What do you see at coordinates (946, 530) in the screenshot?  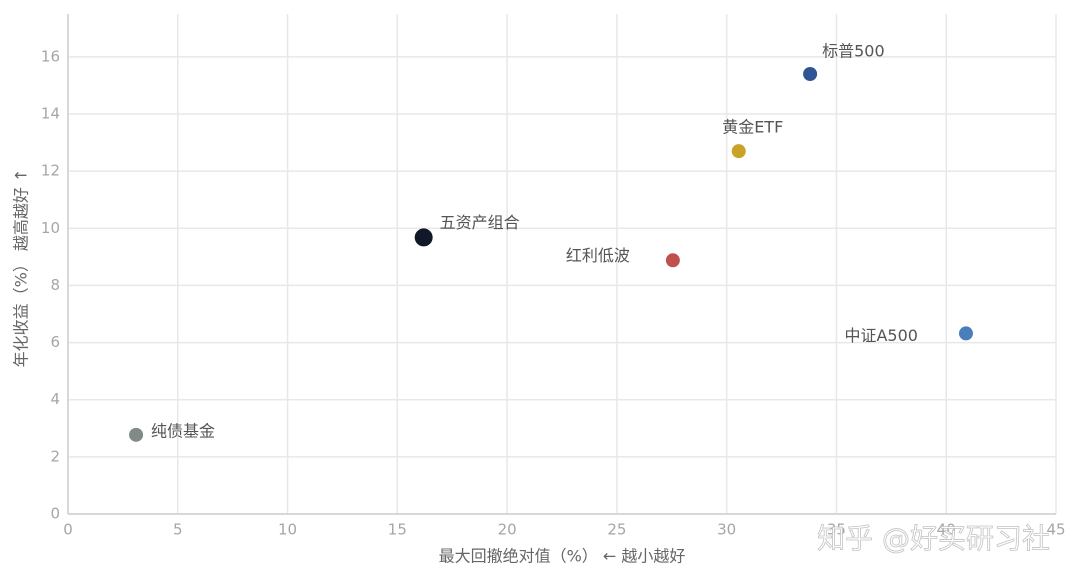 I see `x-tick-label: 40` at bounding box center [946, 530].